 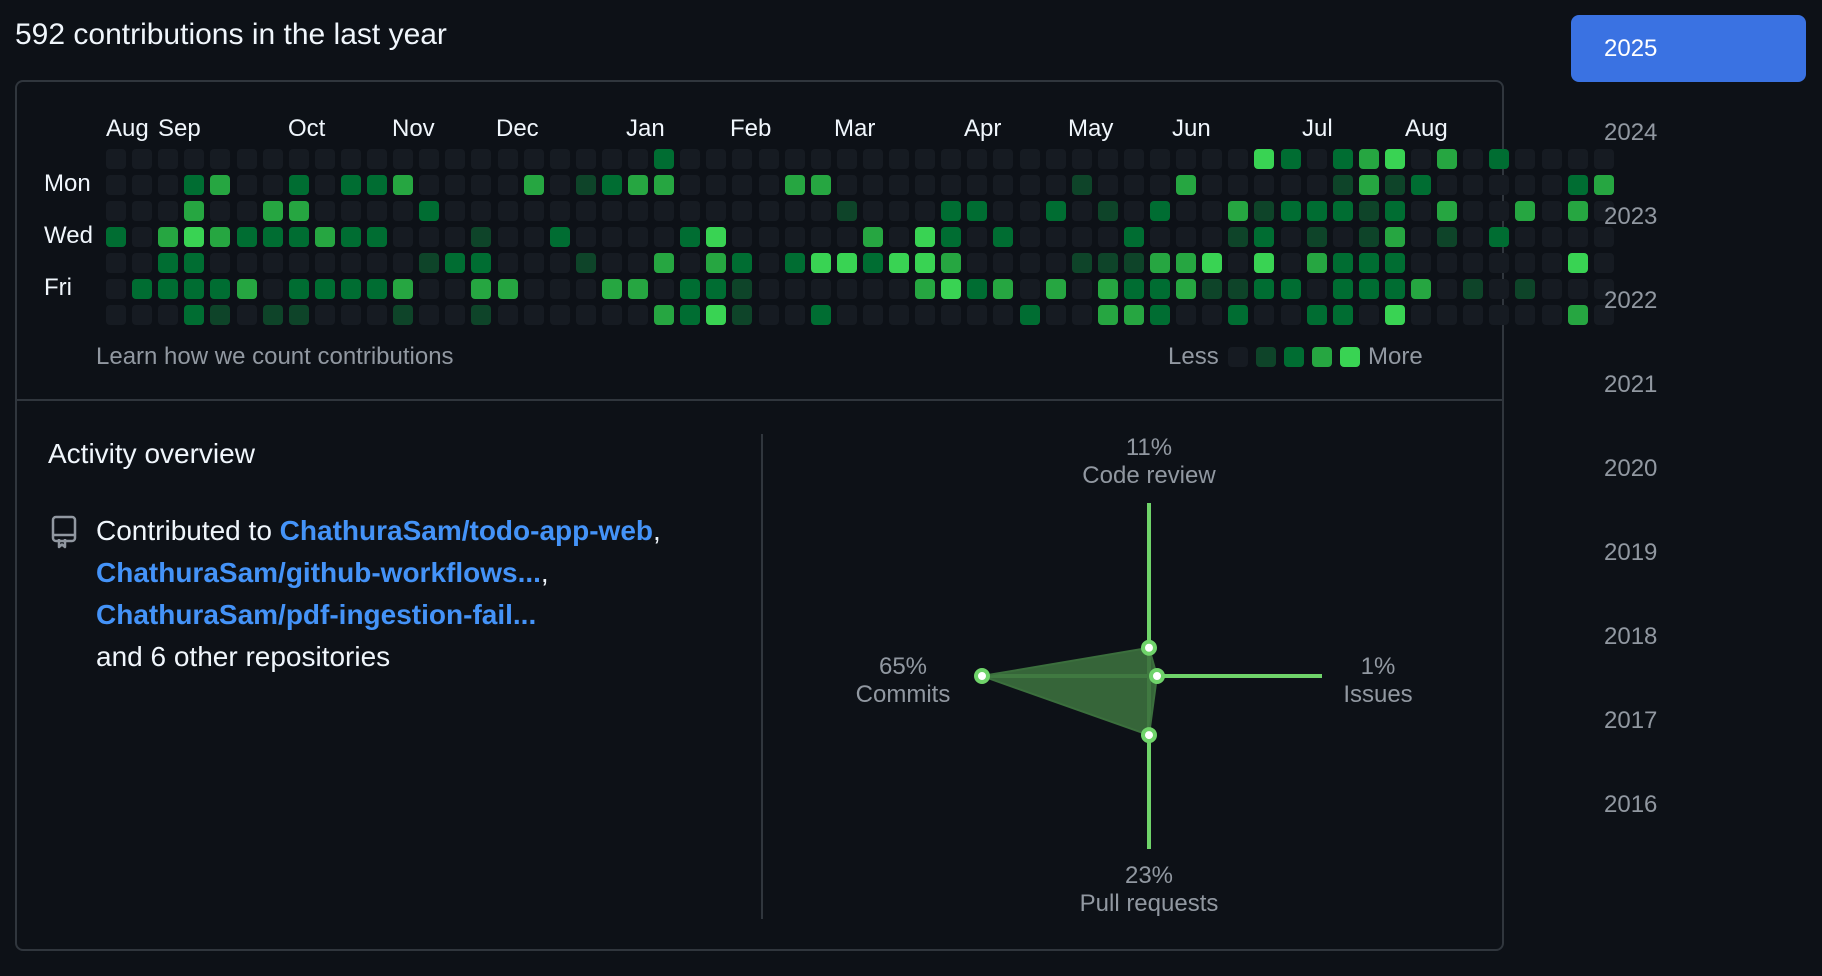 I want to click on repo-link-todo-app-web: ChathuraSam/todo-app-web, so click(x=466, y=530).